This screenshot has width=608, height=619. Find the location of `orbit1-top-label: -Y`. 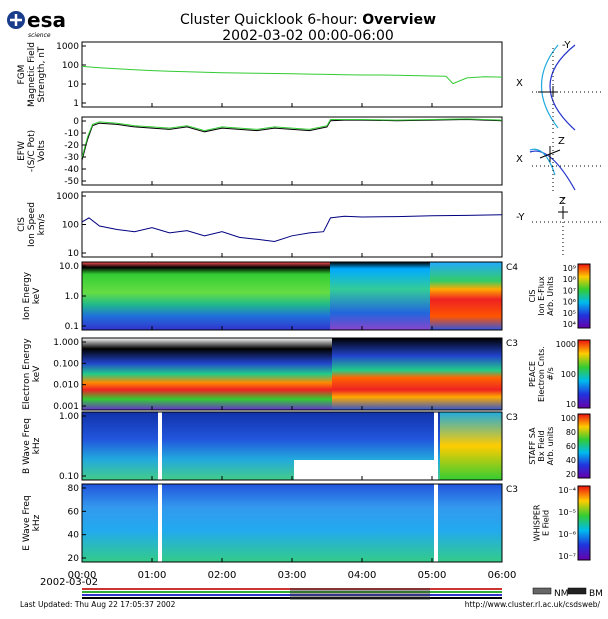

orbit1-top-label: -Y is located at coordinates (566, 45).